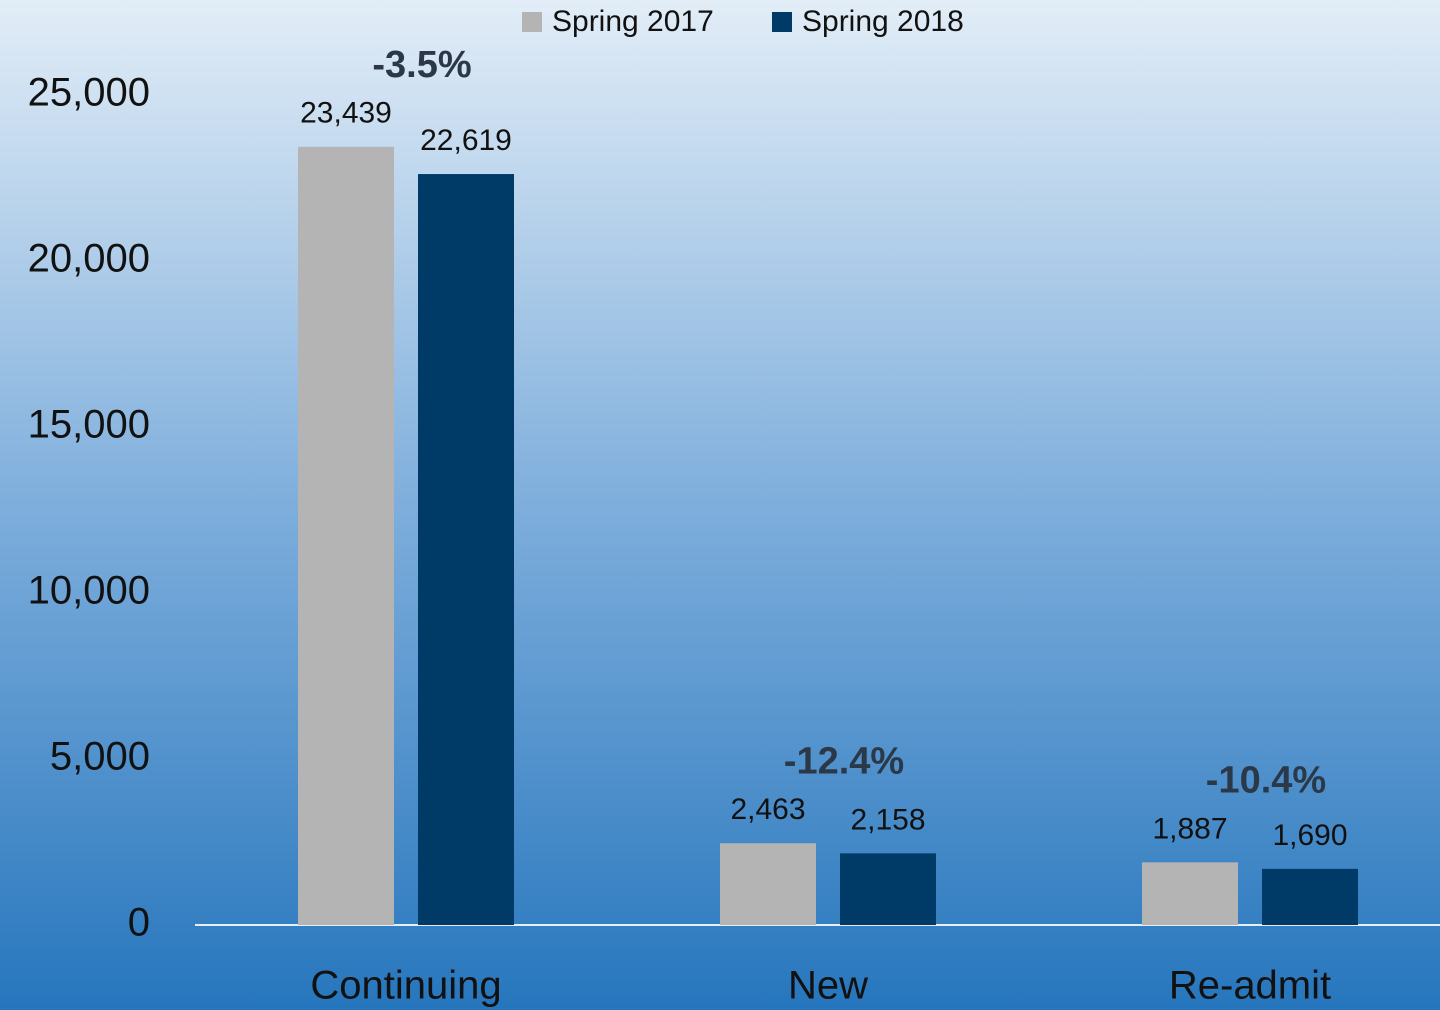 The height and width of the screenshot is (1010, 1440). I want to click on x-tick-label: New, so click(828, 986).